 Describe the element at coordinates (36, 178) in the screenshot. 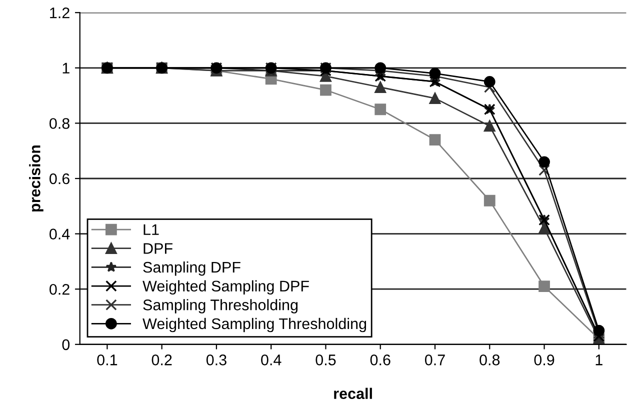

I see `y-axis-title: precision` at that location.